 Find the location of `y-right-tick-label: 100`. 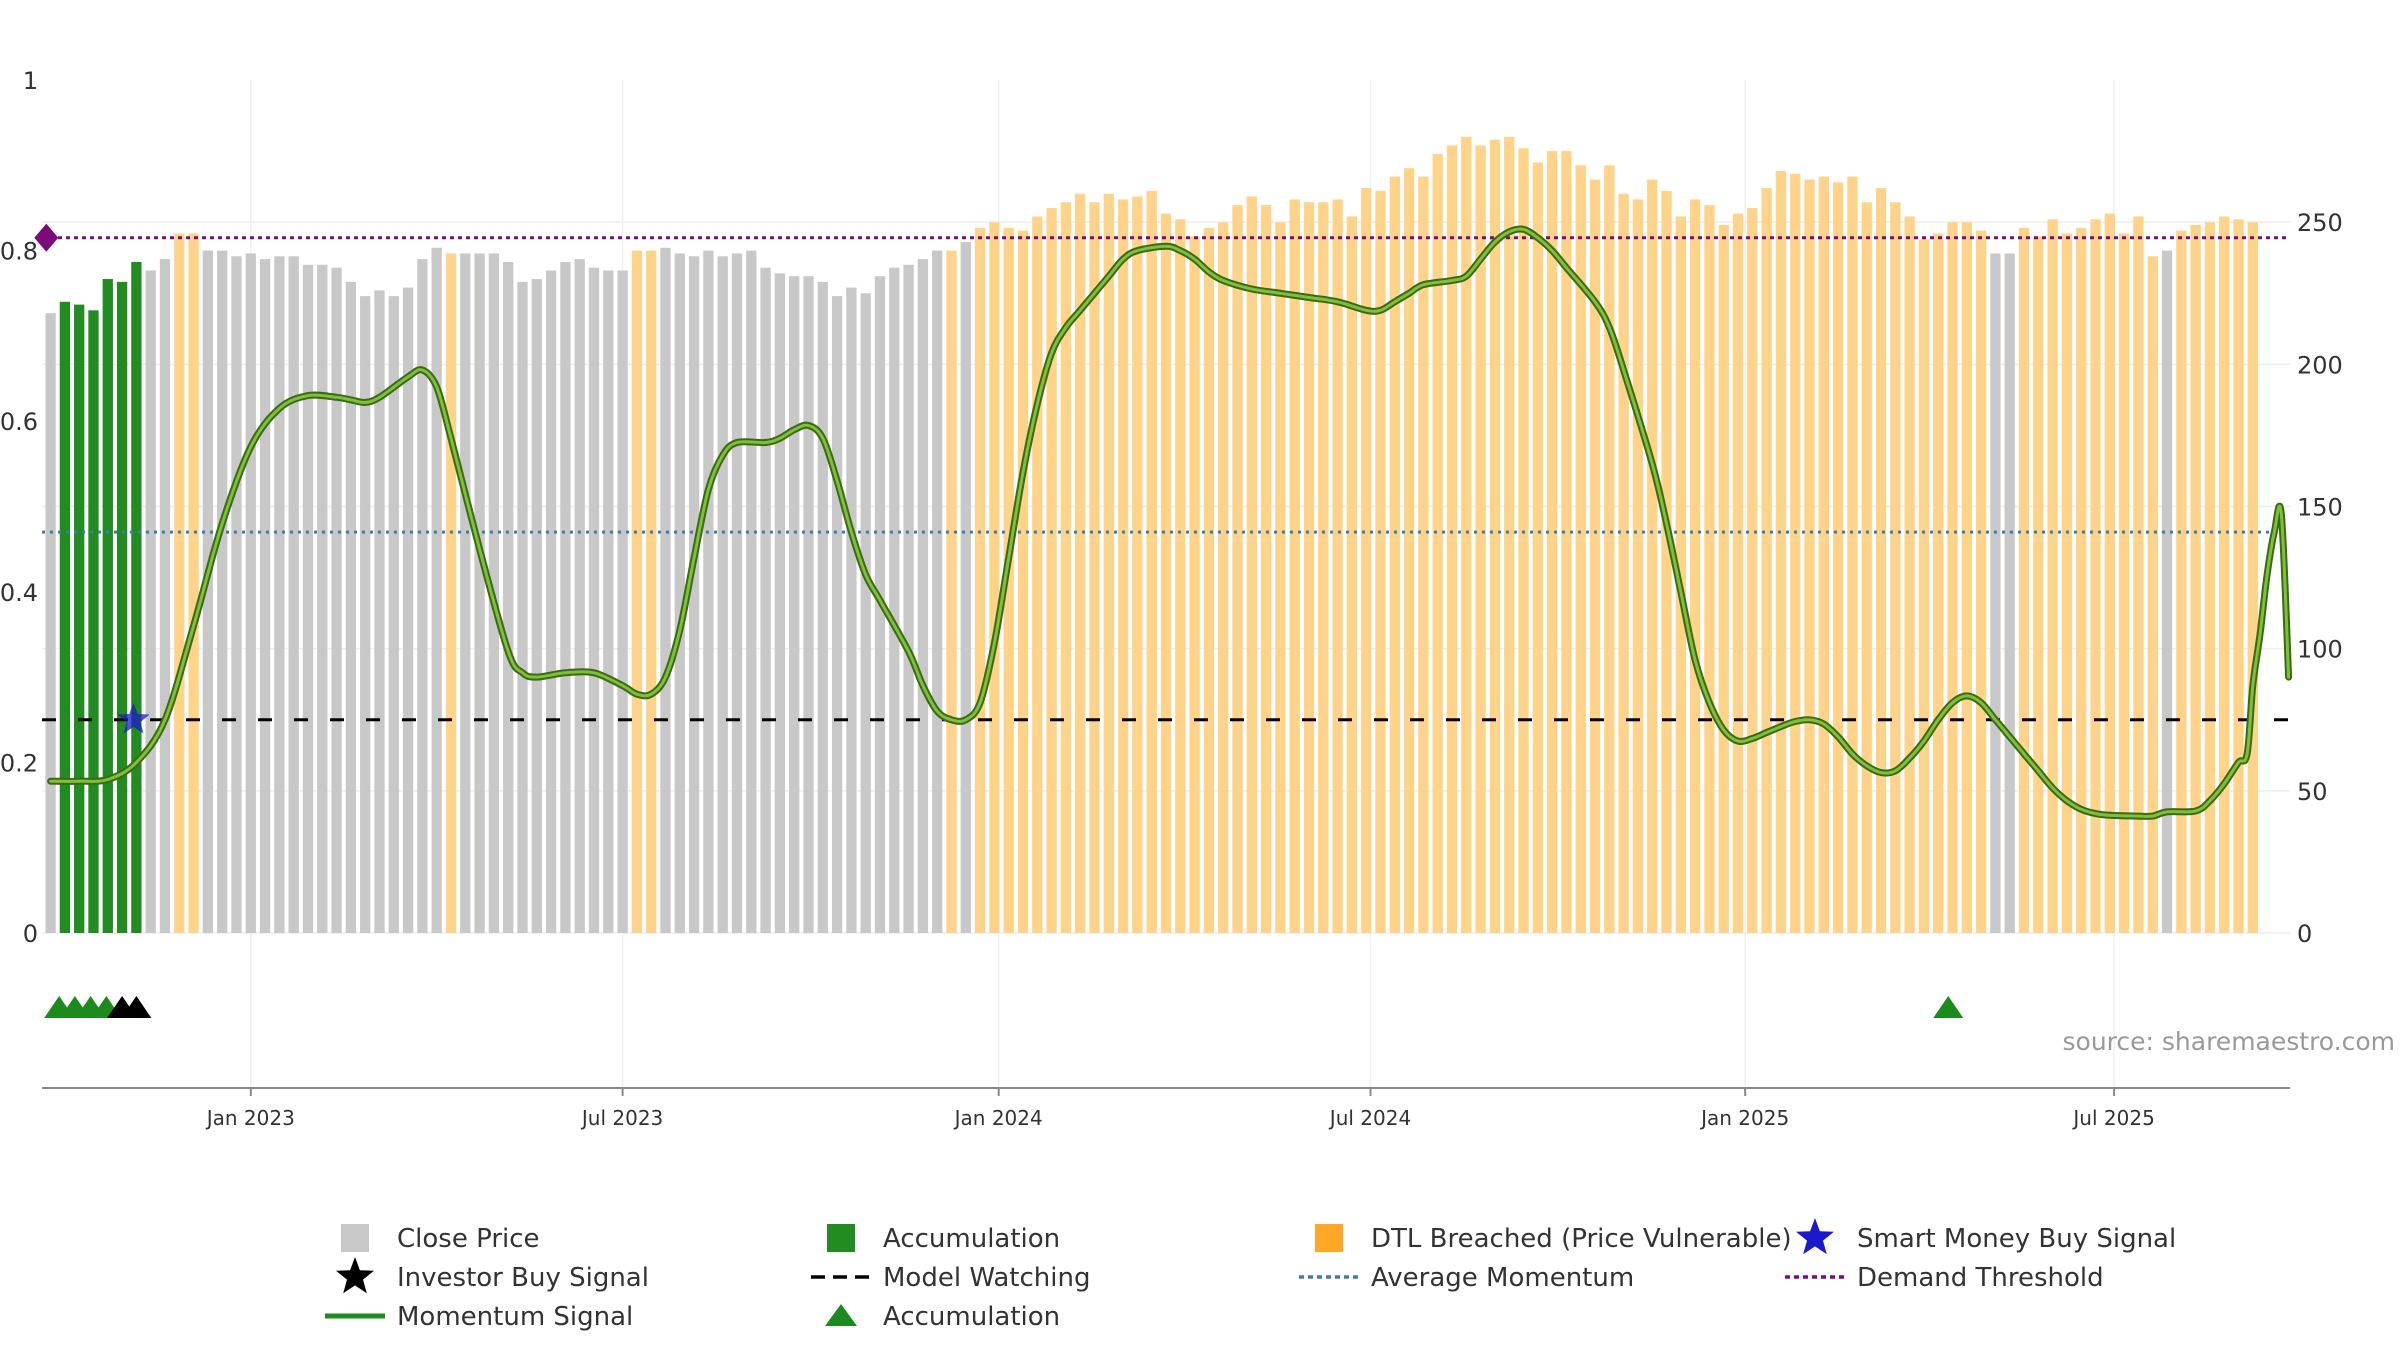

y-right-tick-label: 100 is located at coordinates (2320, 650).